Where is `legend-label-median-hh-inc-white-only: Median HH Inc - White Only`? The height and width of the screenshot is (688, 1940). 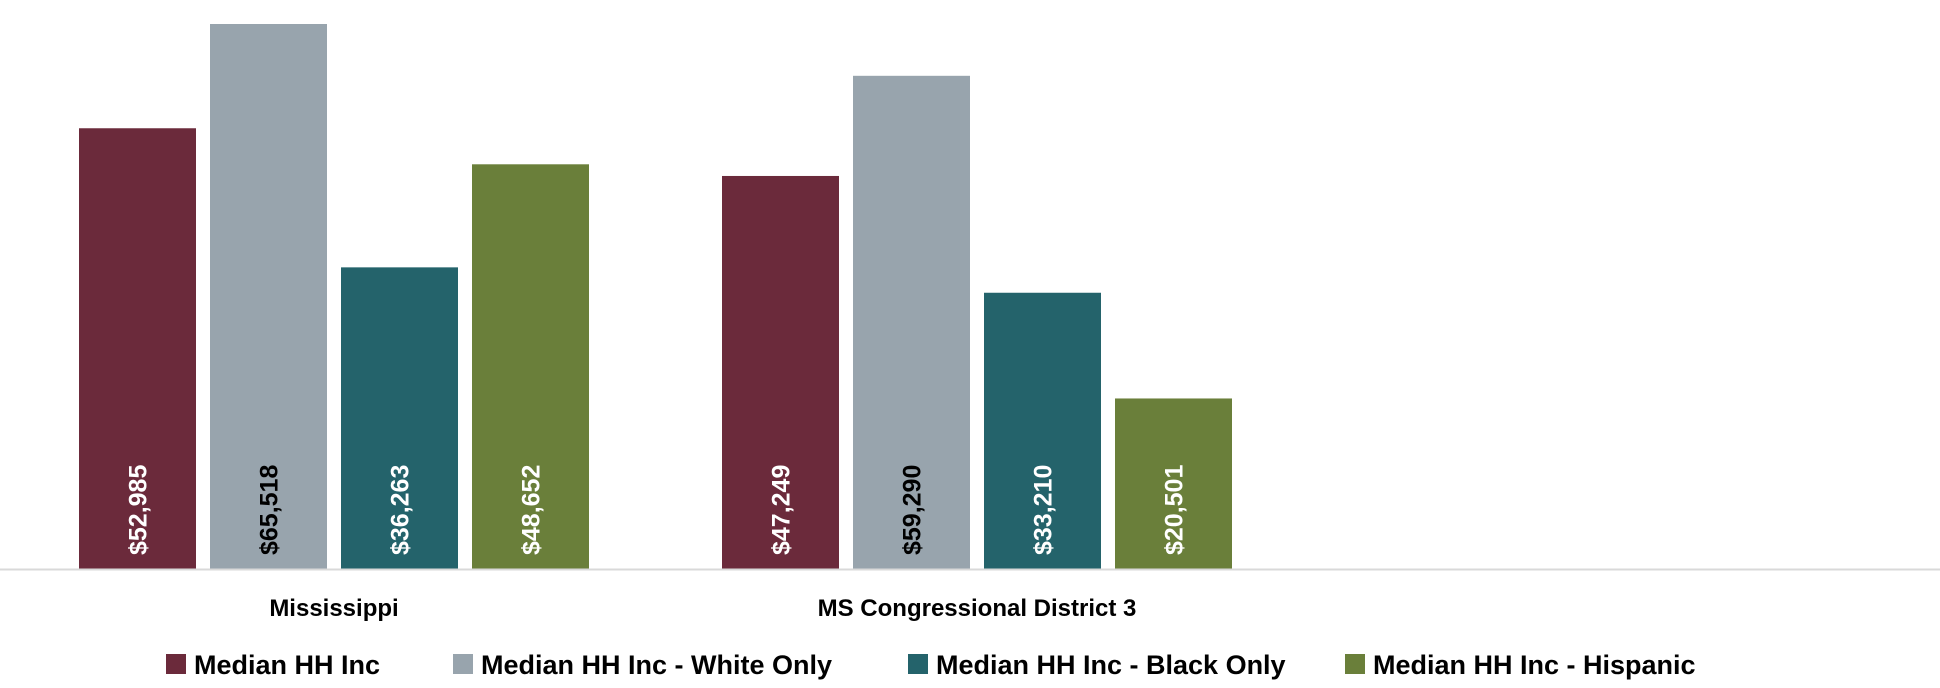
legend-label-median-hh-inc-white-only: Median HH Inc - White Only is located at coordinates (656, 665).